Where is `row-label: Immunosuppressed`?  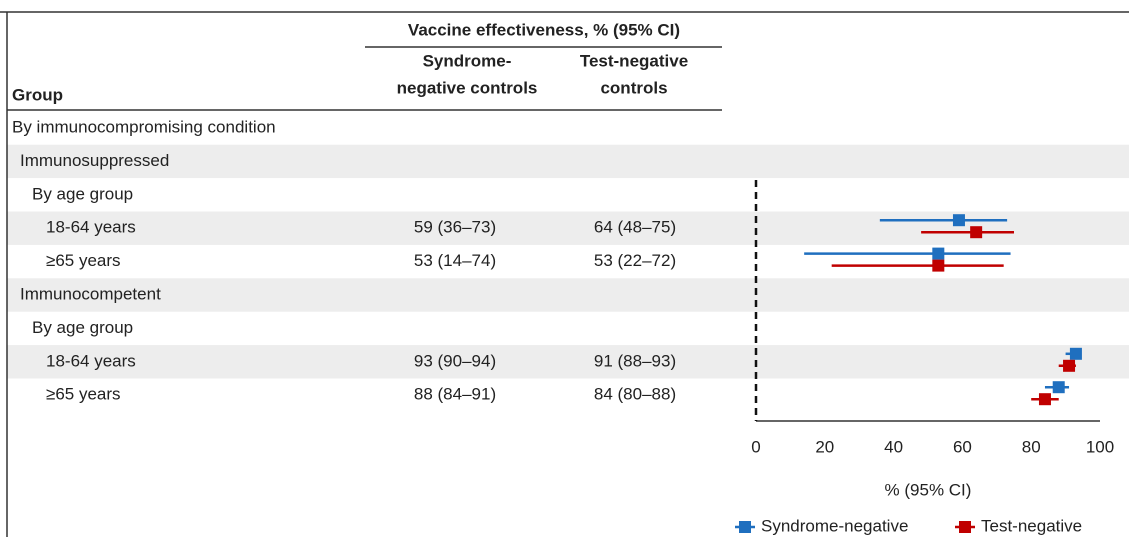 row-label: Immunosuppressed is located at coordinates (94, 160).